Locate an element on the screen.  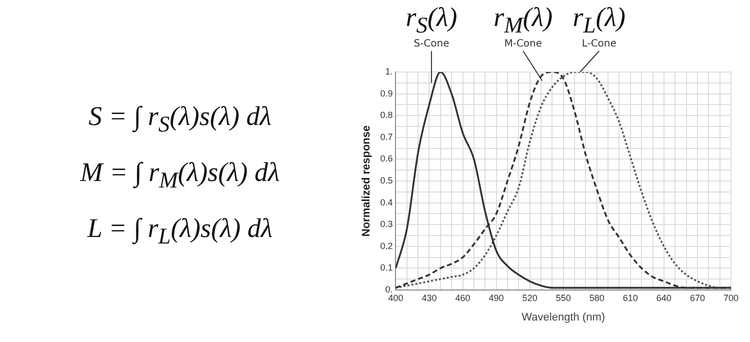
y-axis-title: Normalized response is located at coordinates (366, 181).